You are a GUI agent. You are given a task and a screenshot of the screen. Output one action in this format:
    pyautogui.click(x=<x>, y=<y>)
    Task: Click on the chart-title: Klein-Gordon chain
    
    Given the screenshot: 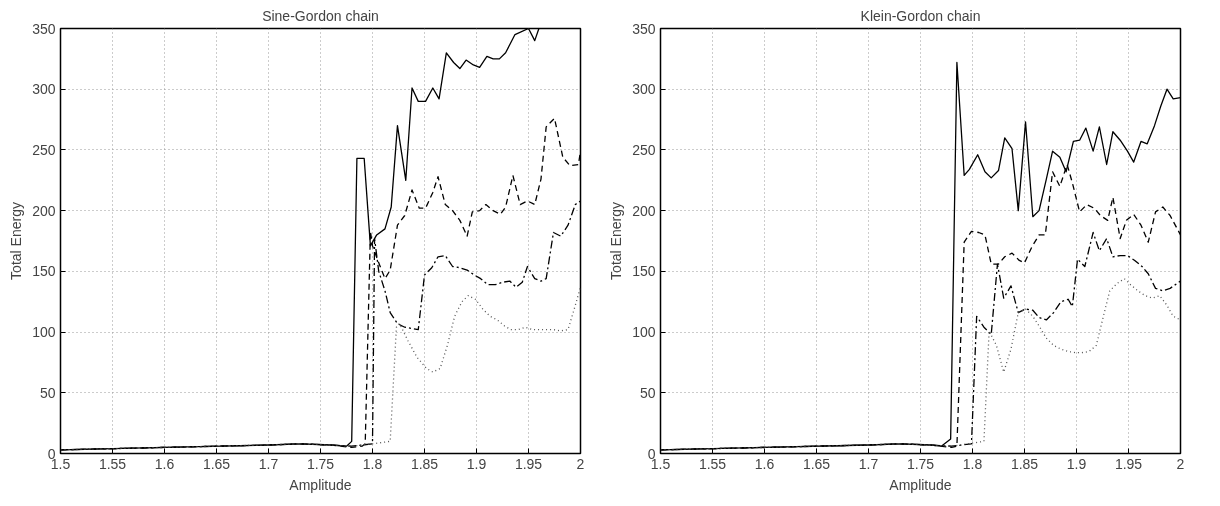 What is the action you would take?
    pyautogui.click(x=920, y=15)
    